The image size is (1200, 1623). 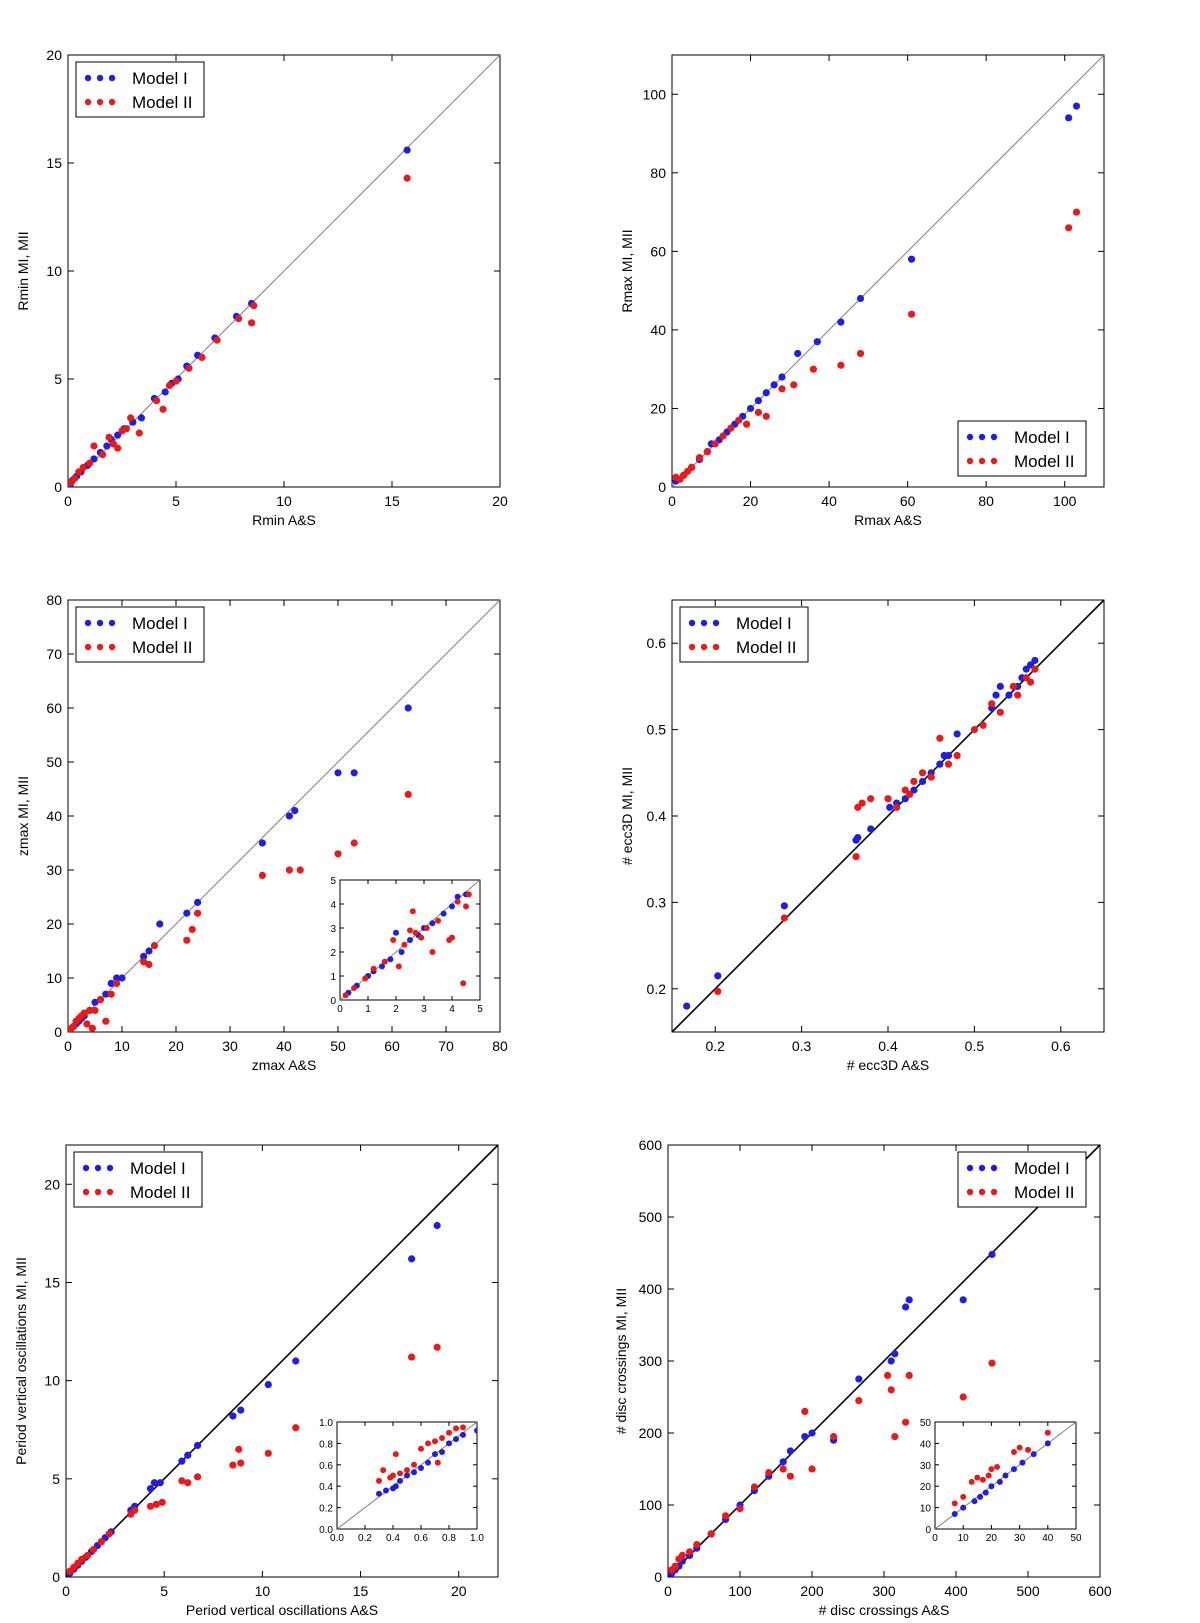 What do you see at coordinates (23, 816) in the screenshot?
I see `zmax-ylabel: zmax MI, MII` at bounding box center [23, 816].